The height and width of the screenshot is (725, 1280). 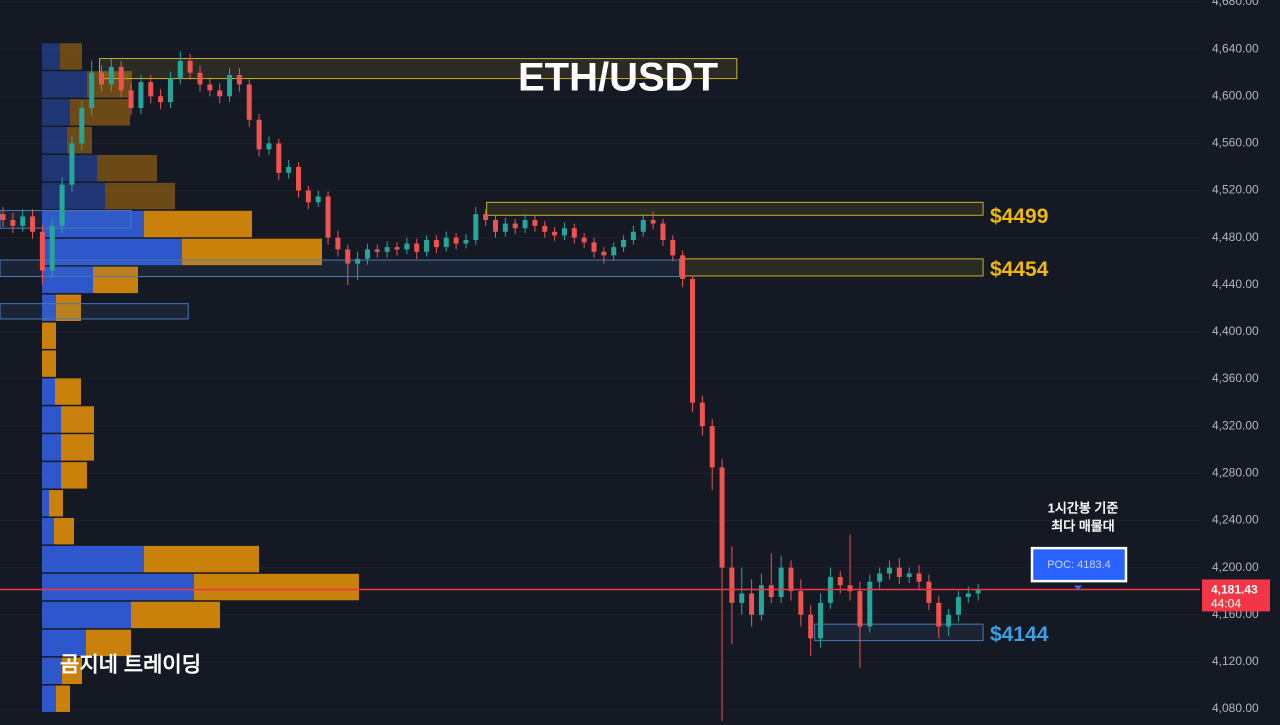 What do you see at coordinates (1235, 520) in the screenshot?
I see `y-tick-label: 4,240.00` at bounding box center [1235, 520].